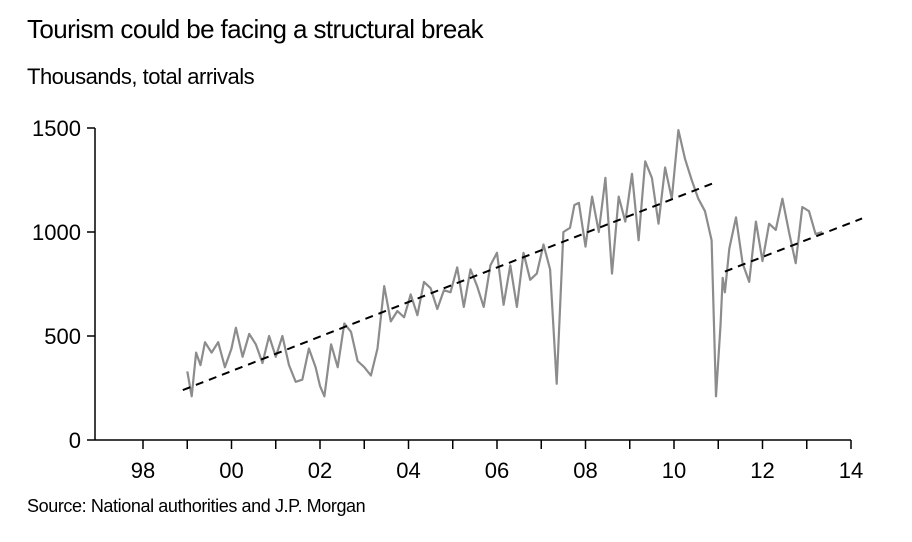 The image size is (912, 542). I want to click on x-tick-label: 08, so click(585, 470).